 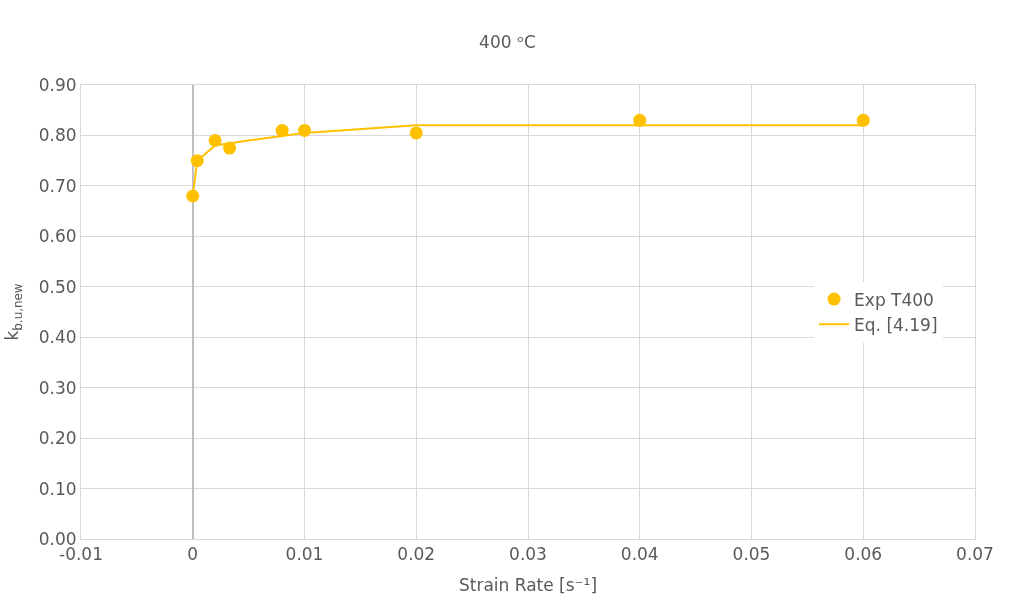 I want to click on y-tick-label: 0.40, so click(x=57, y=337).